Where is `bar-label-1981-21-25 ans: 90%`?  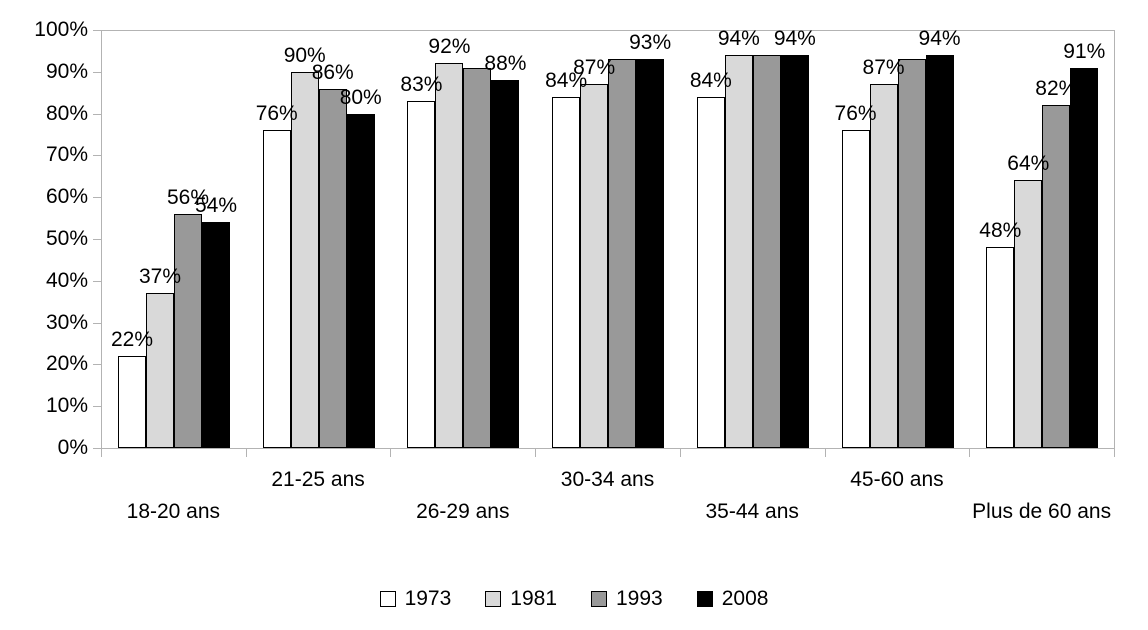 bar-label-1981-21-25 ans: 90% is located at coordinates (304, 55).